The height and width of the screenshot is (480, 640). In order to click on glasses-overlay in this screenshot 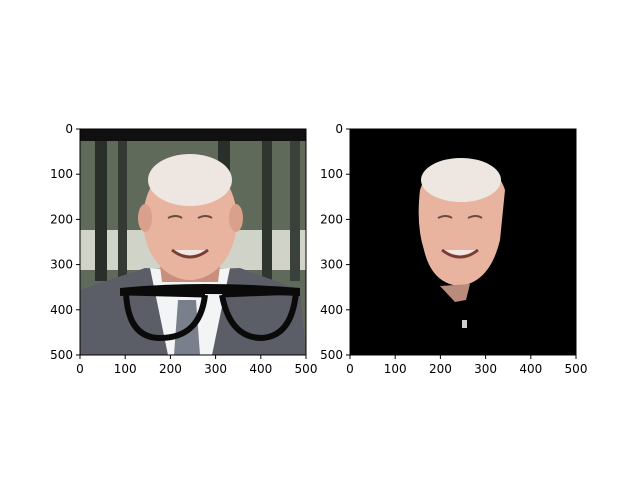, I will do `click(210, 313)`.